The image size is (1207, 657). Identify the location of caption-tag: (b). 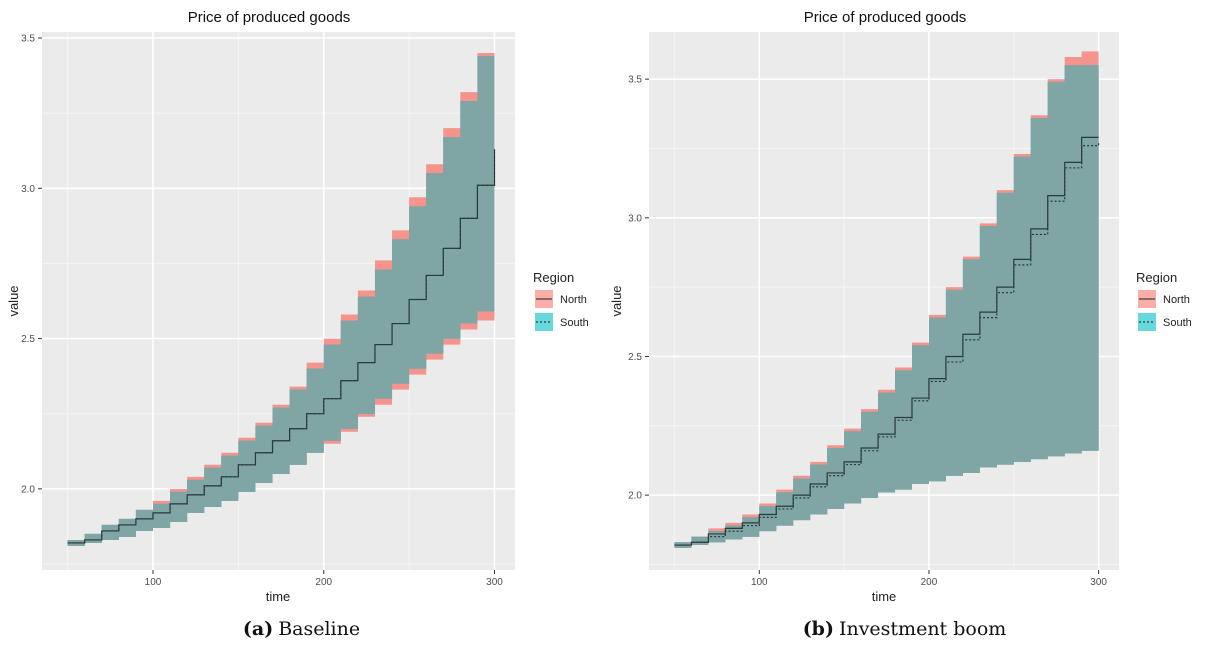
(818, 629).